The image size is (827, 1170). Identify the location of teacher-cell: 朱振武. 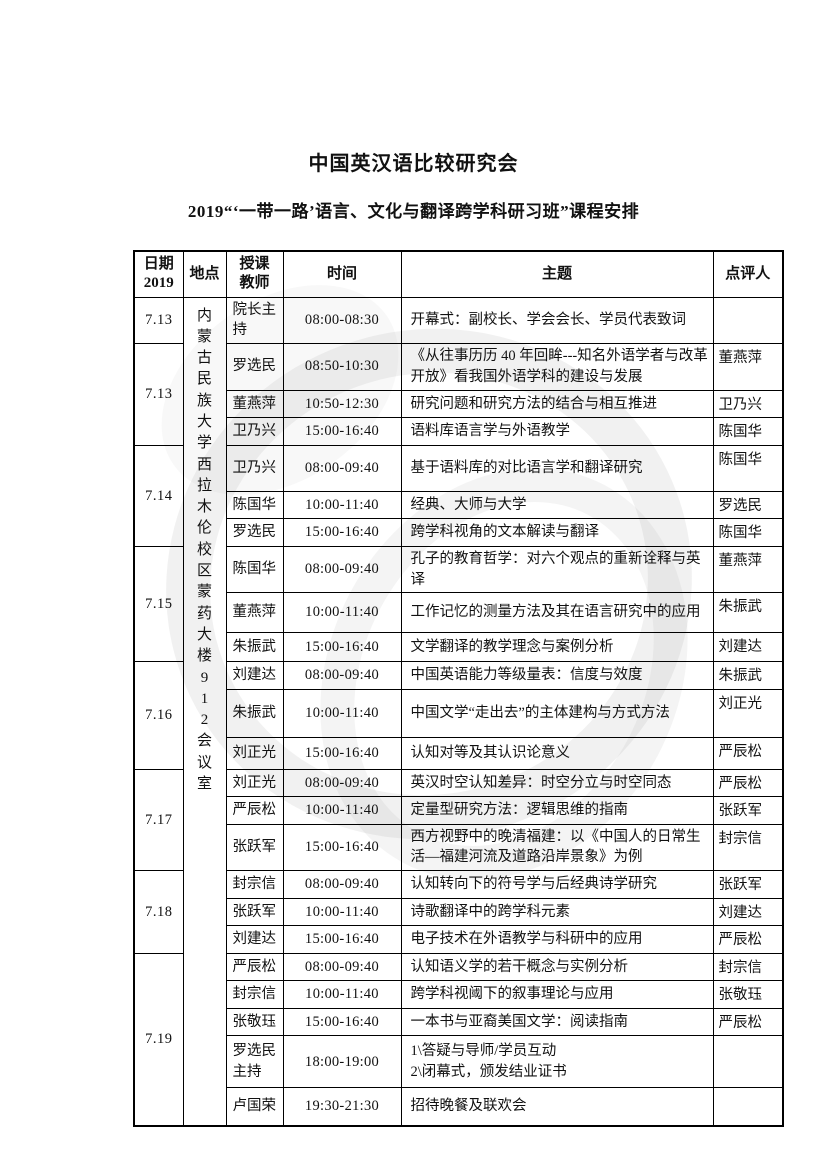
(254, 713).